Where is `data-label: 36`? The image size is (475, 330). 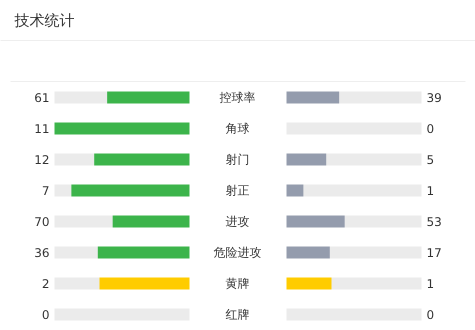 data-label: 36 is located at coordinates (42, 253).